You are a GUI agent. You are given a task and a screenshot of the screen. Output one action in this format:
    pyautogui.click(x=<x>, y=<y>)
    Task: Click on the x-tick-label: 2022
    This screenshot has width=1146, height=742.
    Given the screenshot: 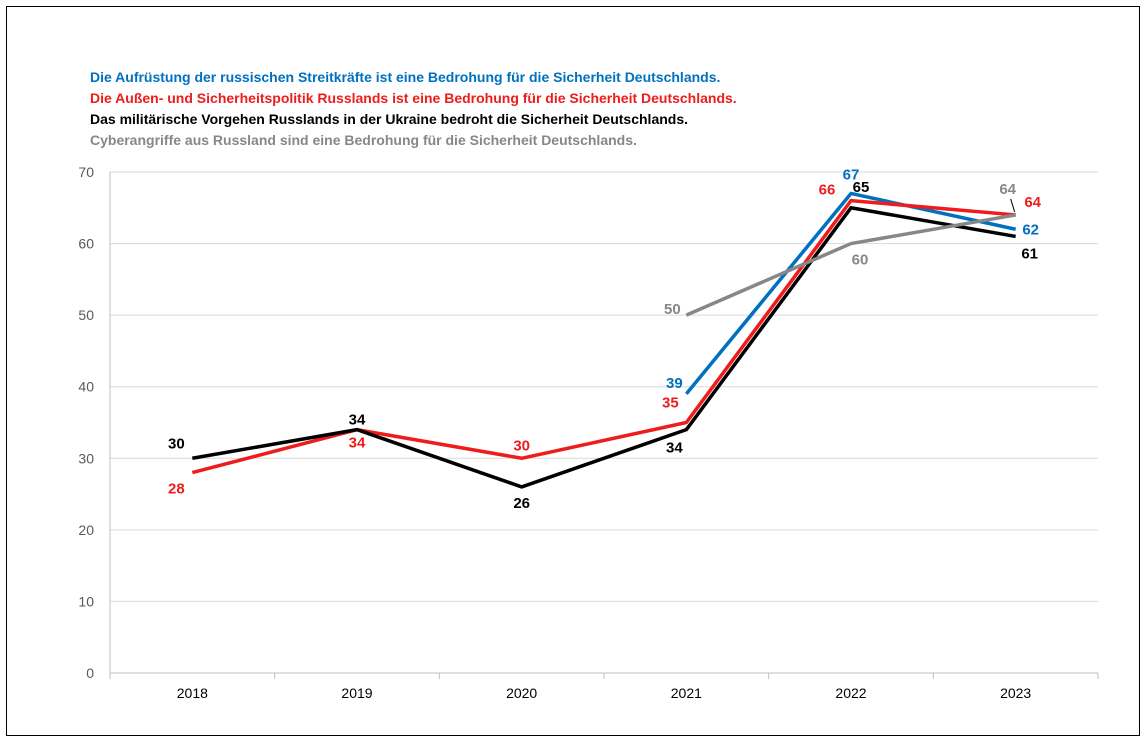 What is the action you would take?
    pyautogui.click(x=850, y=693)
    